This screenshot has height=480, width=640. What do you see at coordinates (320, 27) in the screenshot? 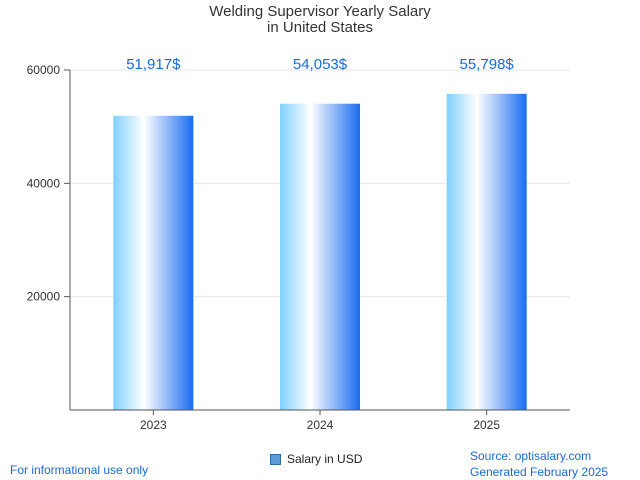
I see `chart-title-line-2: in United States` at bounding box center [320, 27].